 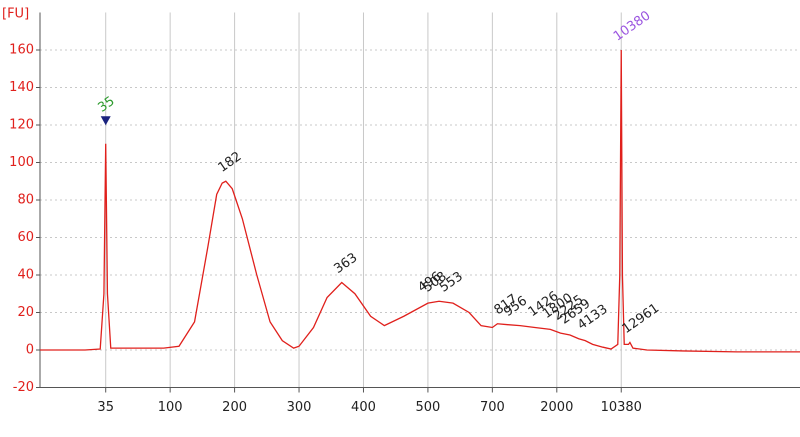 I want to click on y-tick-label: 140, so click(x=21, y=87).